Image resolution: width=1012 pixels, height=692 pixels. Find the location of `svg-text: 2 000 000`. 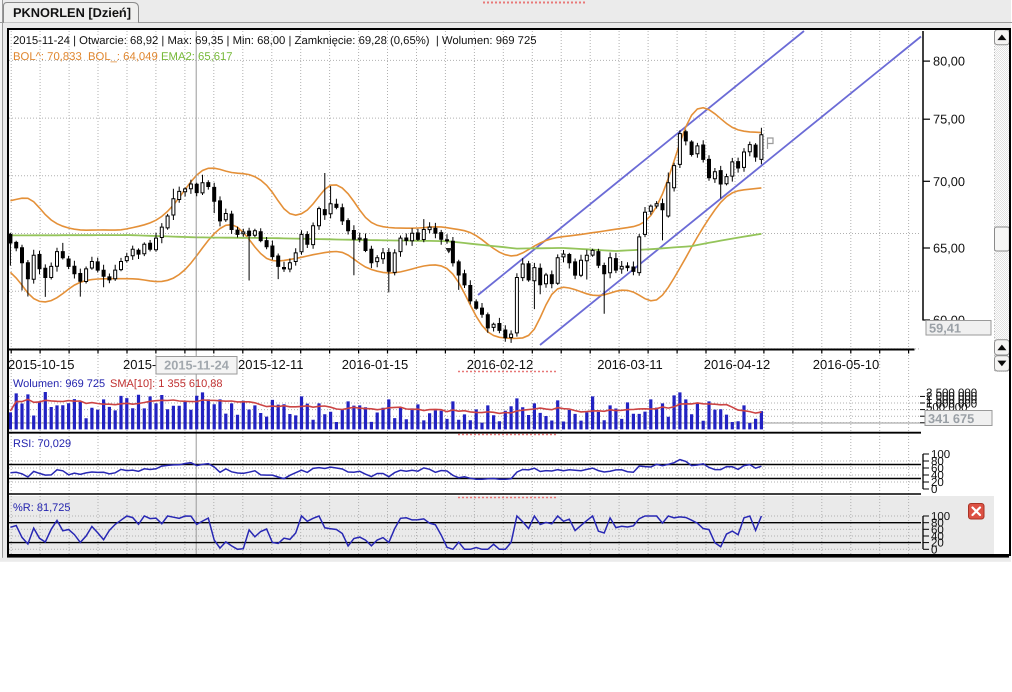

svg-text: 2 000 000 is located at coordinates (951, 397).